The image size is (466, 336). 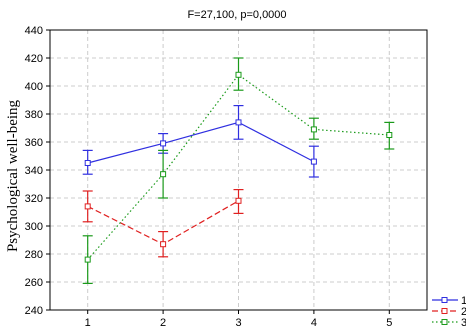 What do you see at coordinates (389, 323) in the screenshot?
I see `x-tick-label: 5` at bounding box center [389, 323].